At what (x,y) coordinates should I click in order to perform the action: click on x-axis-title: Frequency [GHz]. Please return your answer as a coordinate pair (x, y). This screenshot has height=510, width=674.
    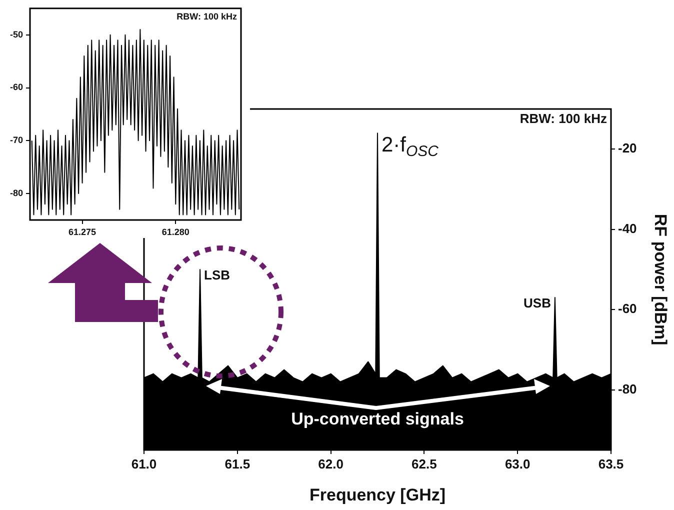
    Looking at the image, I should click on (377, 494).